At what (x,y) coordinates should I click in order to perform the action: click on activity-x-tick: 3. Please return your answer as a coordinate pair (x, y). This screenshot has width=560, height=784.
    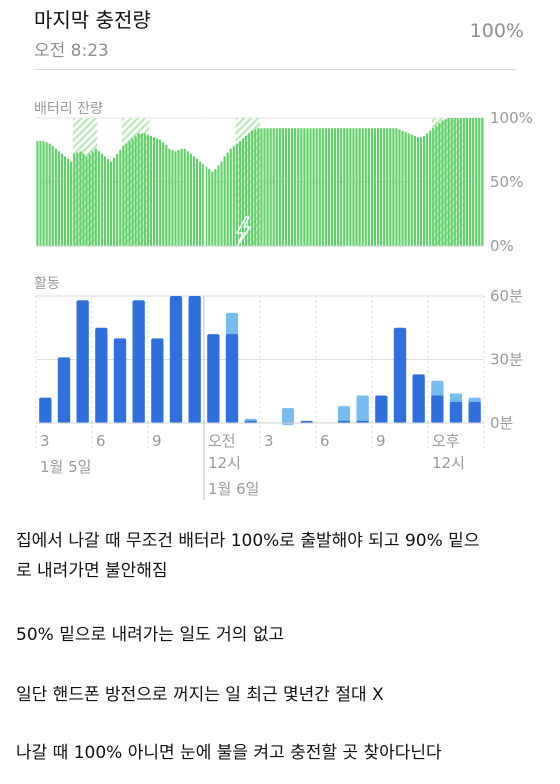
    Looking at the image, I should click on (45, 441).